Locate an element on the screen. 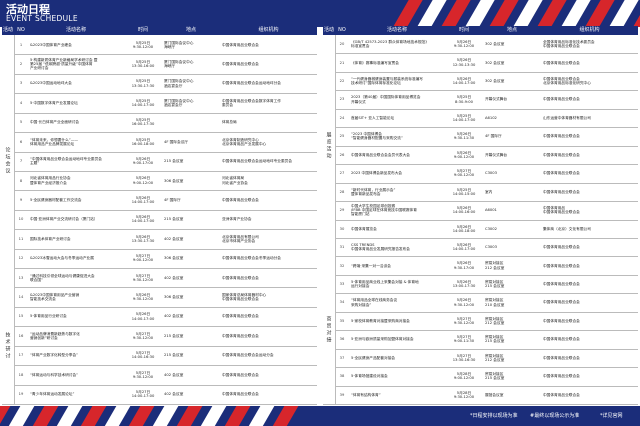 This screenshot has width=640, height=426. cell-loc: C3002 is located at coordinates (513, 229).